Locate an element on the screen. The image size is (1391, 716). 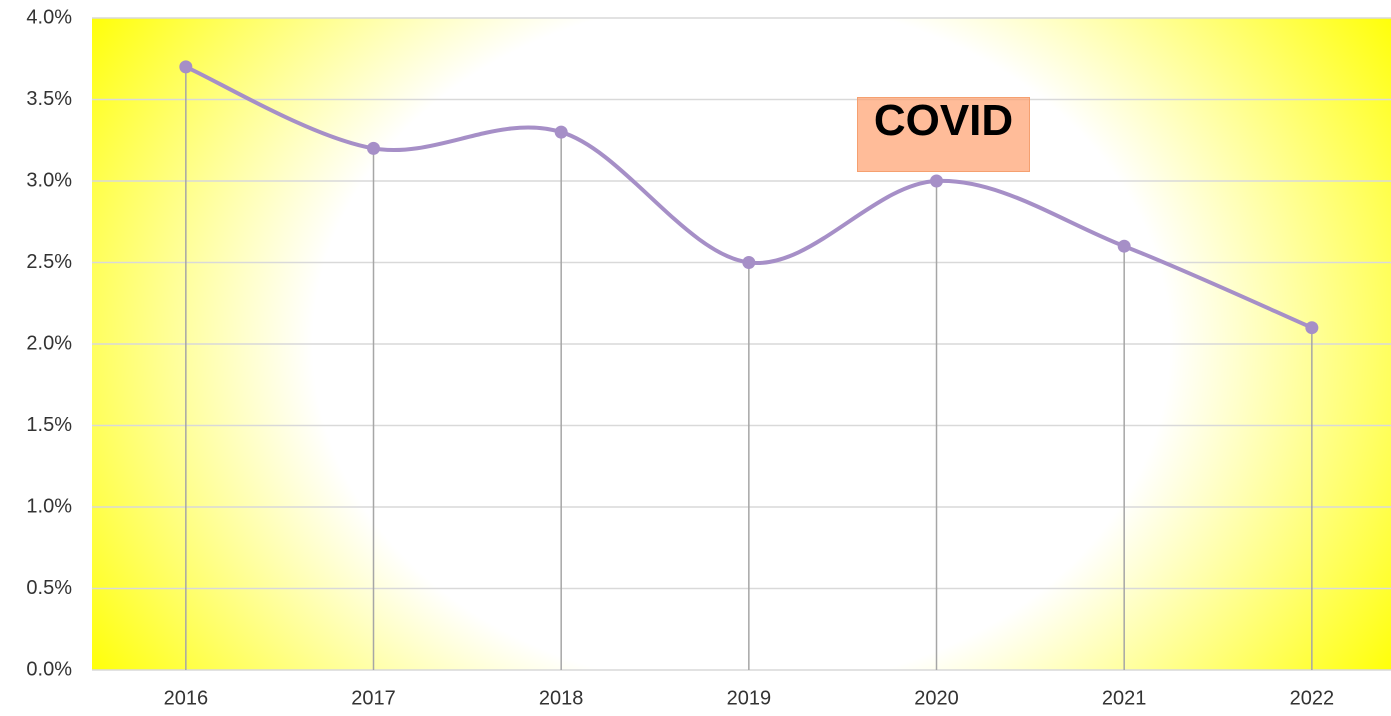
y-tick-label: 0.0% is located at coordinates (49, 669).